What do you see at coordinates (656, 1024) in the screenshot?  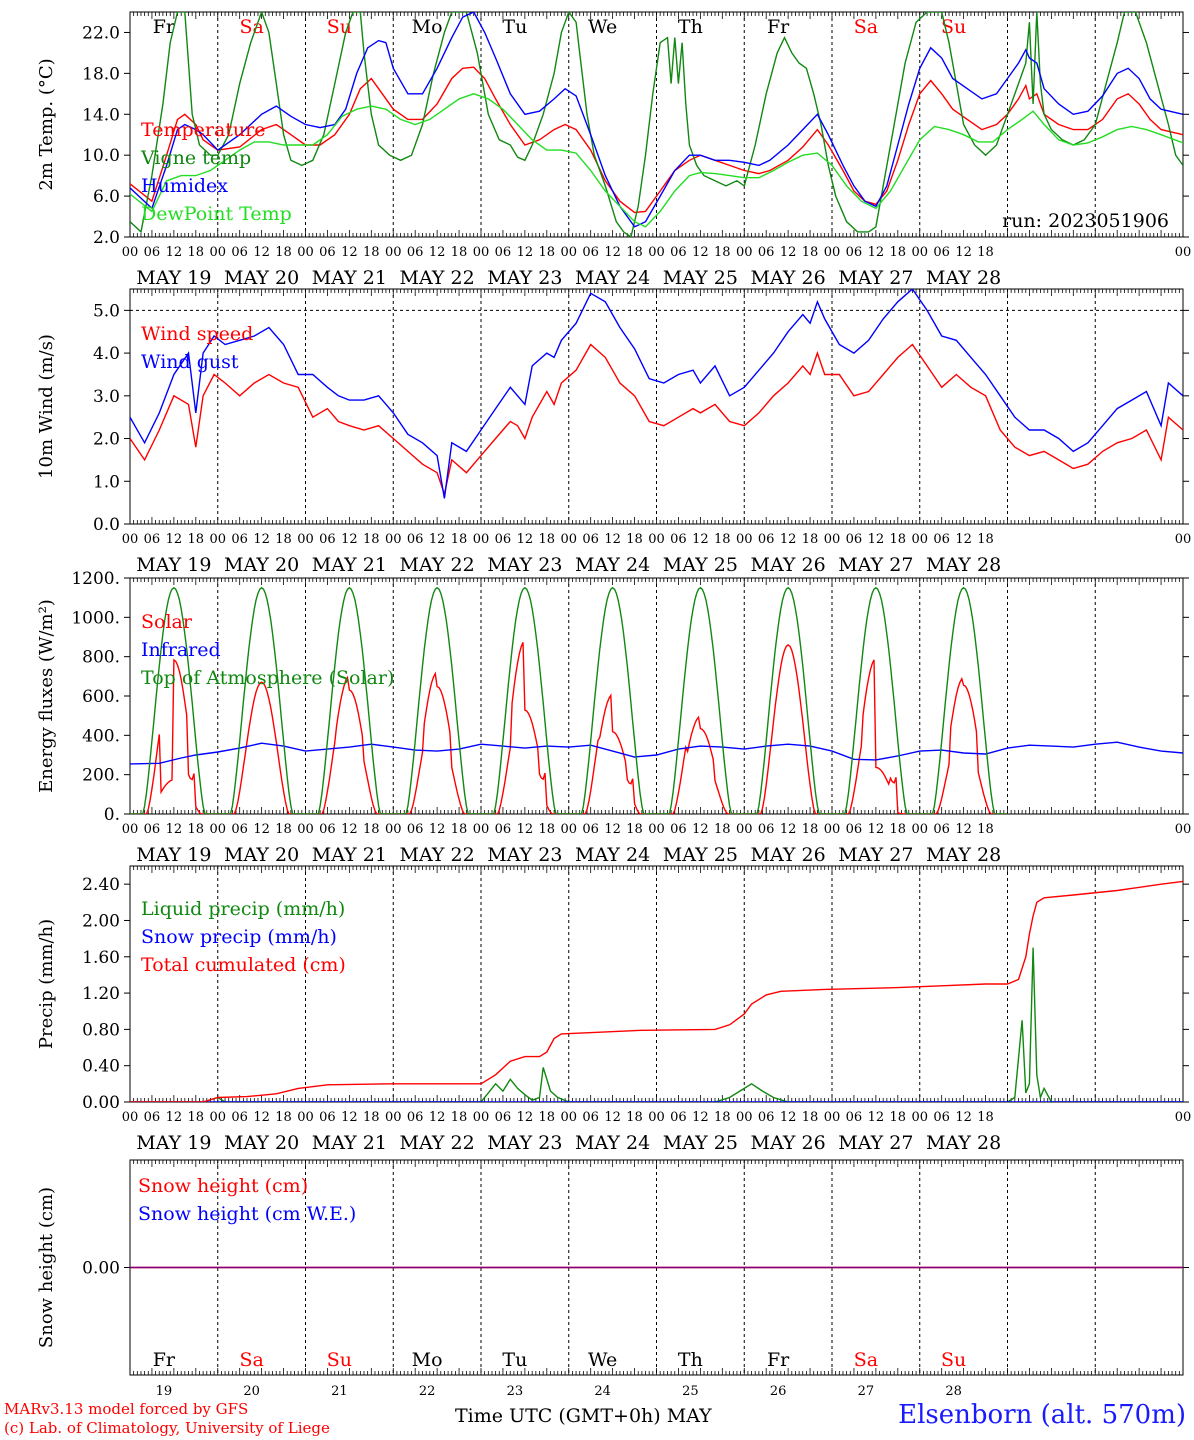 I see `series-line-liquid-precip-mm-h` at bounding box center [656, 1024].